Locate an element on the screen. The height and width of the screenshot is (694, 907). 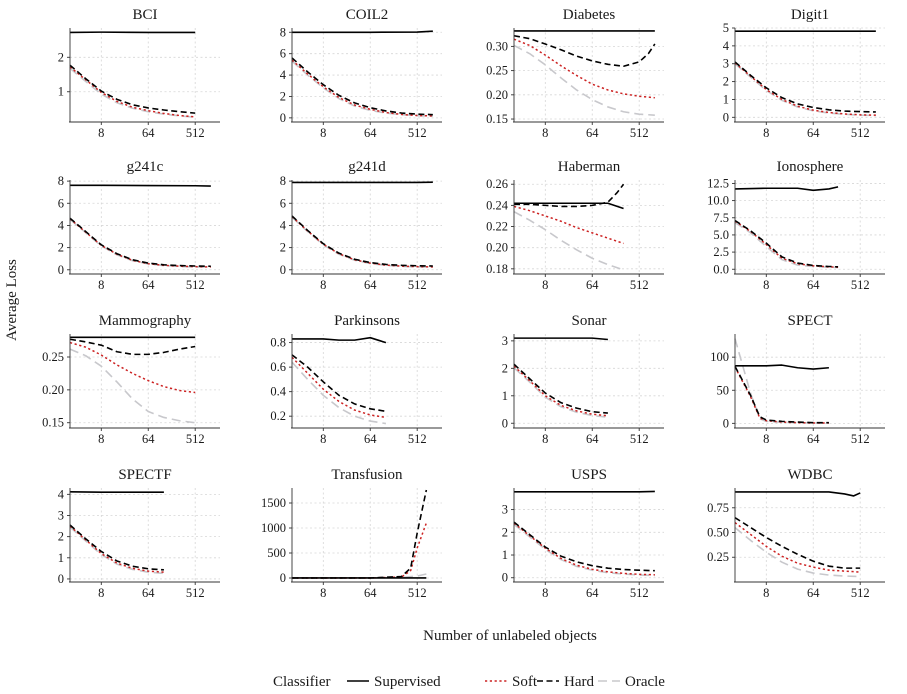
y-tick-label: 1000 is located at coordinates (273, 528).